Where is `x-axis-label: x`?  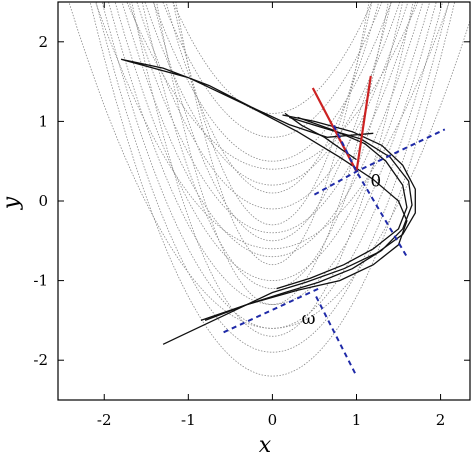
x-axis-label: x is located at coordinates (265, 444).